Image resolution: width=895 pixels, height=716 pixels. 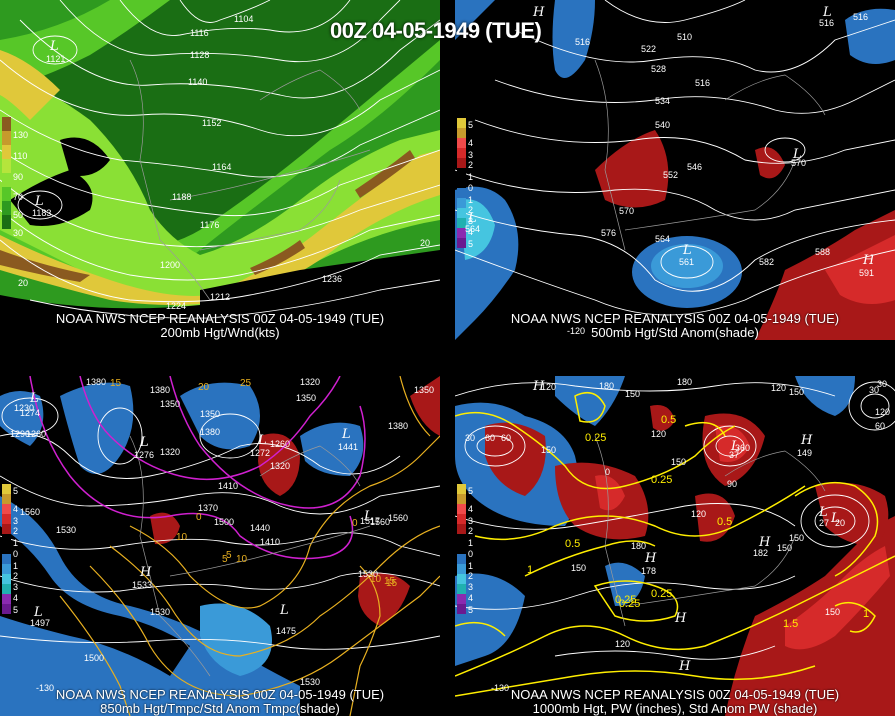 What do you see at coordinates (506, 438) in the screenshot?
I see `svg-text: 60` at bounding box center [506, 438].